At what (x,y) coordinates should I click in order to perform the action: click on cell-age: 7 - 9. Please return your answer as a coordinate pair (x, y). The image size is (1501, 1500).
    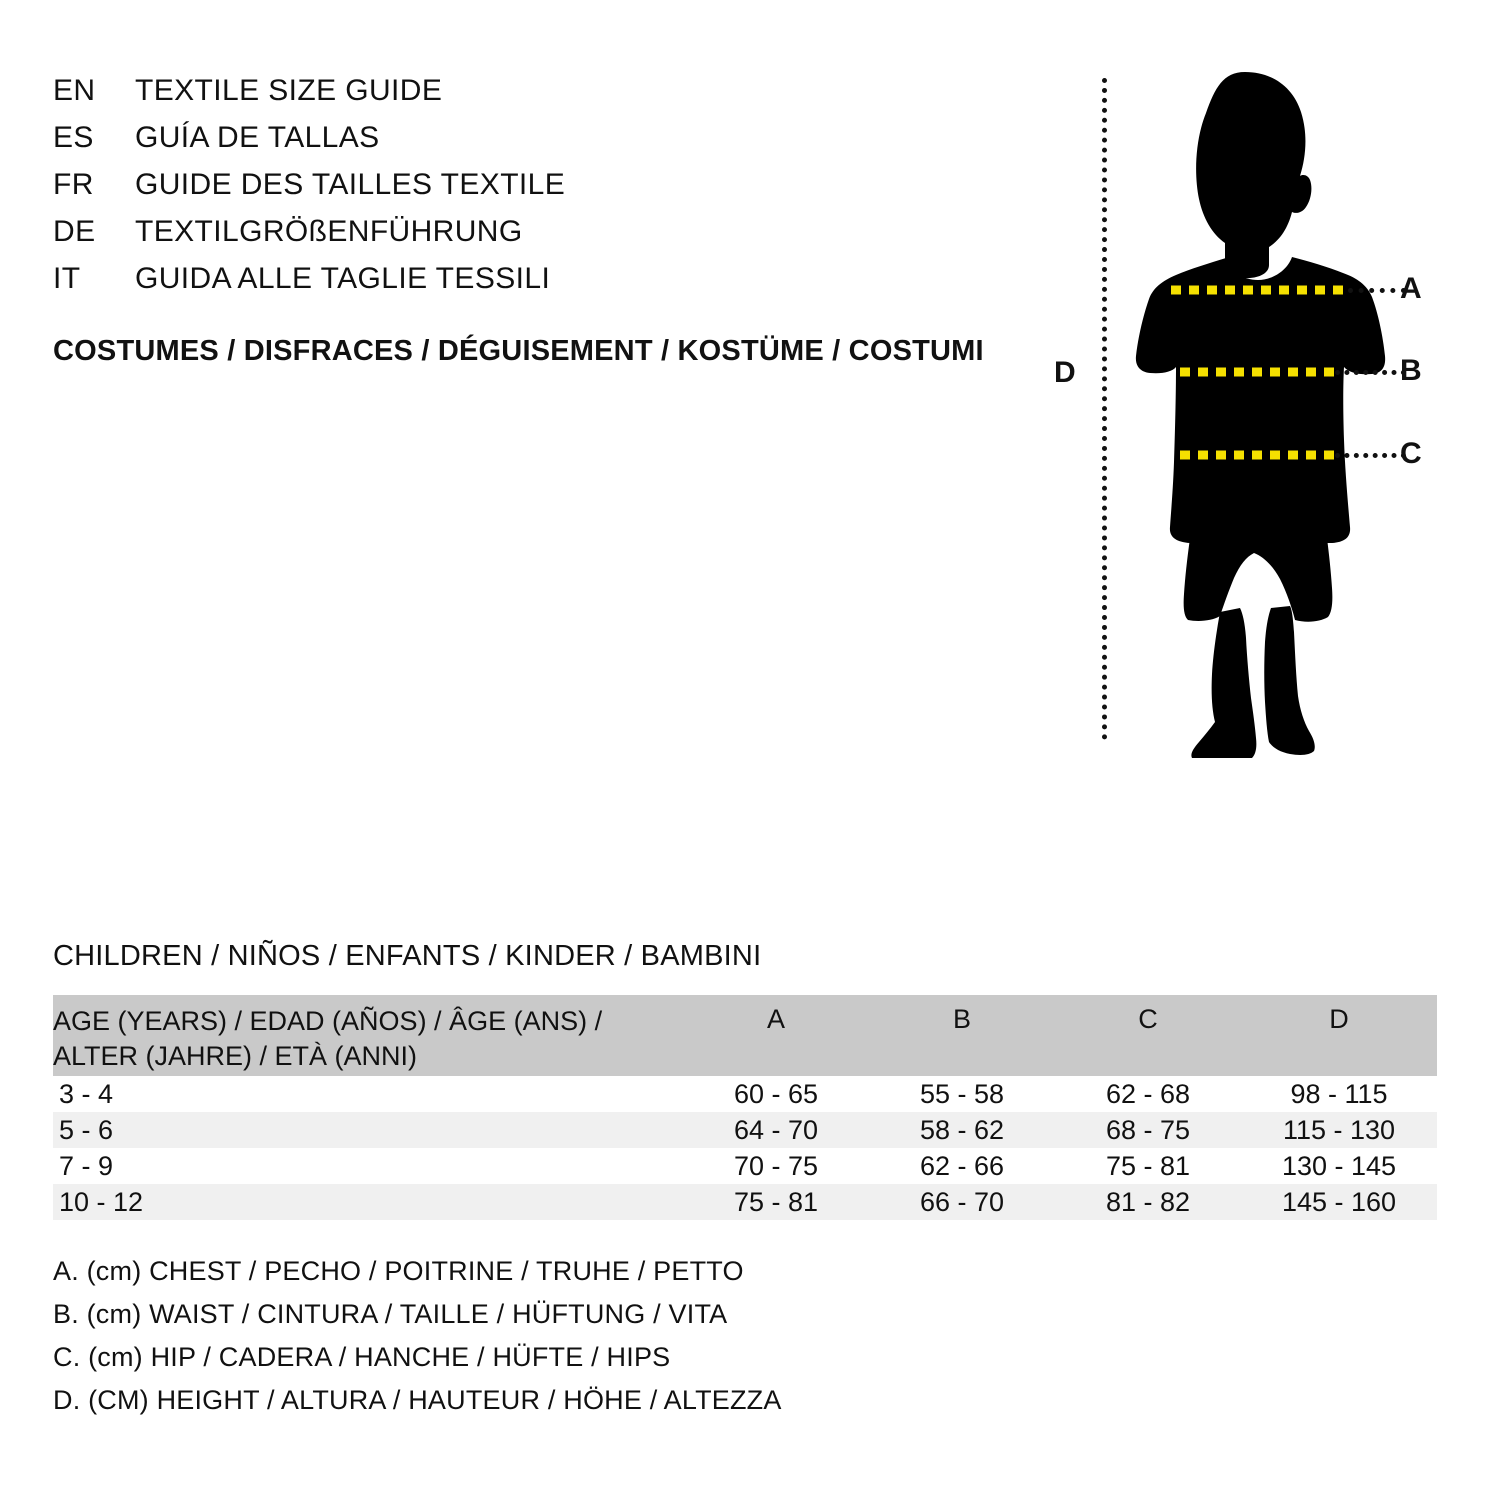
    Looking at the image, I should click on (86, 1165).